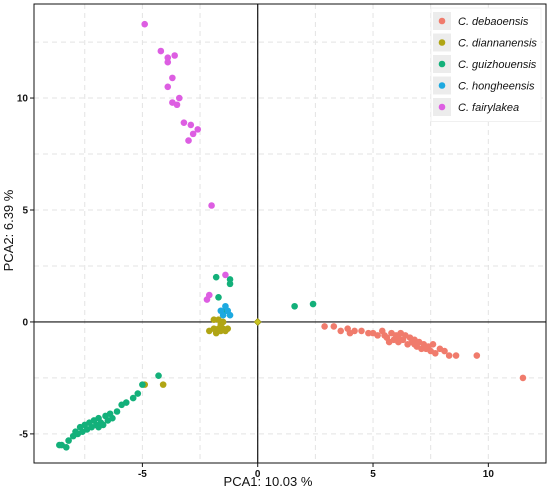  Describe the element at coordinates (8, 230) in the screenshot. I see `y-axis-title: PCA2: 6.39 %` at that location.